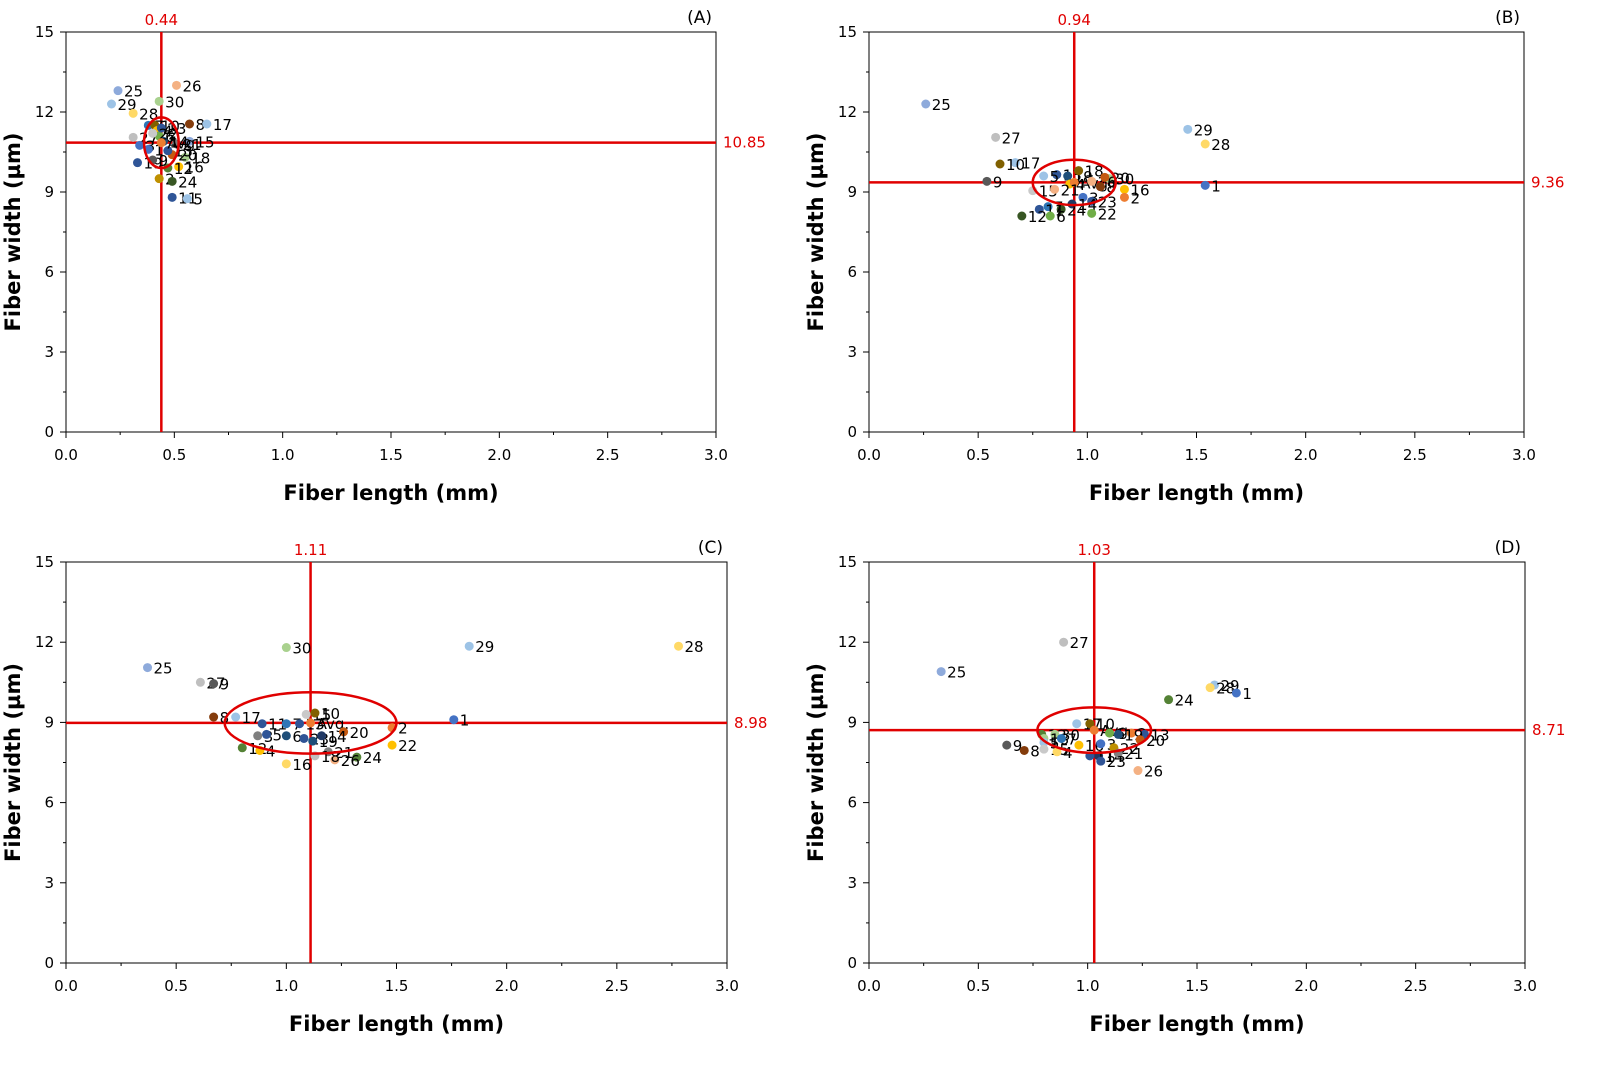 This screenshot has width=1606, height=1065. Describe the element at coordinates (66, 455) in the screenshot. I see `x-tick-label: 0.0` at that location.